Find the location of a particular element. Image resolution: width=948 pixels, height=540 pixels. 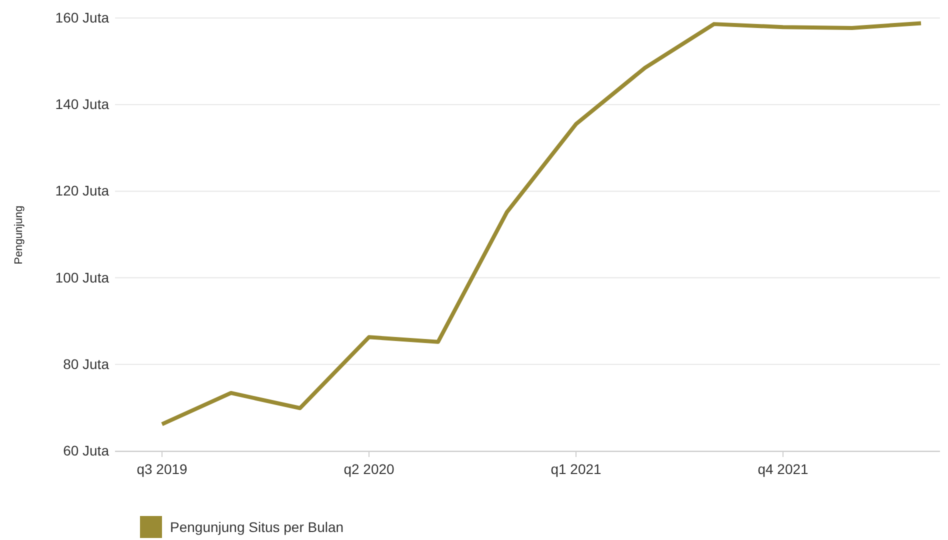

y-tick-label: 100 Juta is located at coordinates (82, 277).